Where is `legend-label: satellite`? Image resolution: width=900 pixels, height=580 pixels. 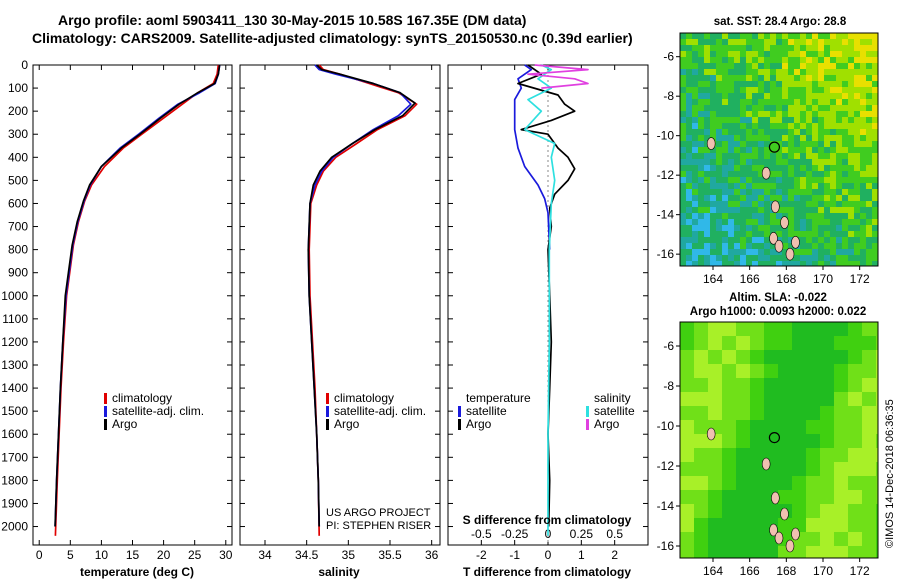
legend-label: satellite is located at coordinates (486, 411).